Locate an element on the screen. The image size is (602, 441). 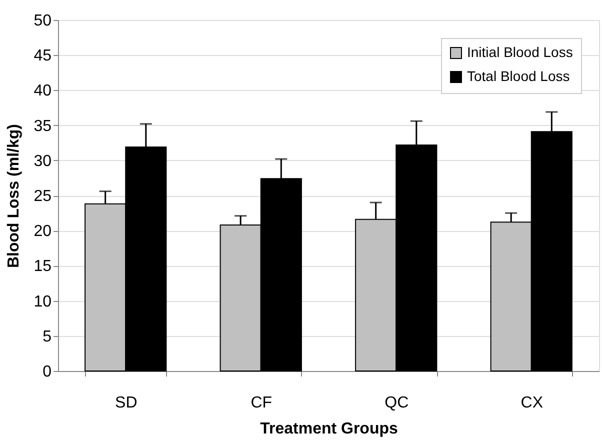
y-tick-label: 15 is located at coordinates (43, 267).